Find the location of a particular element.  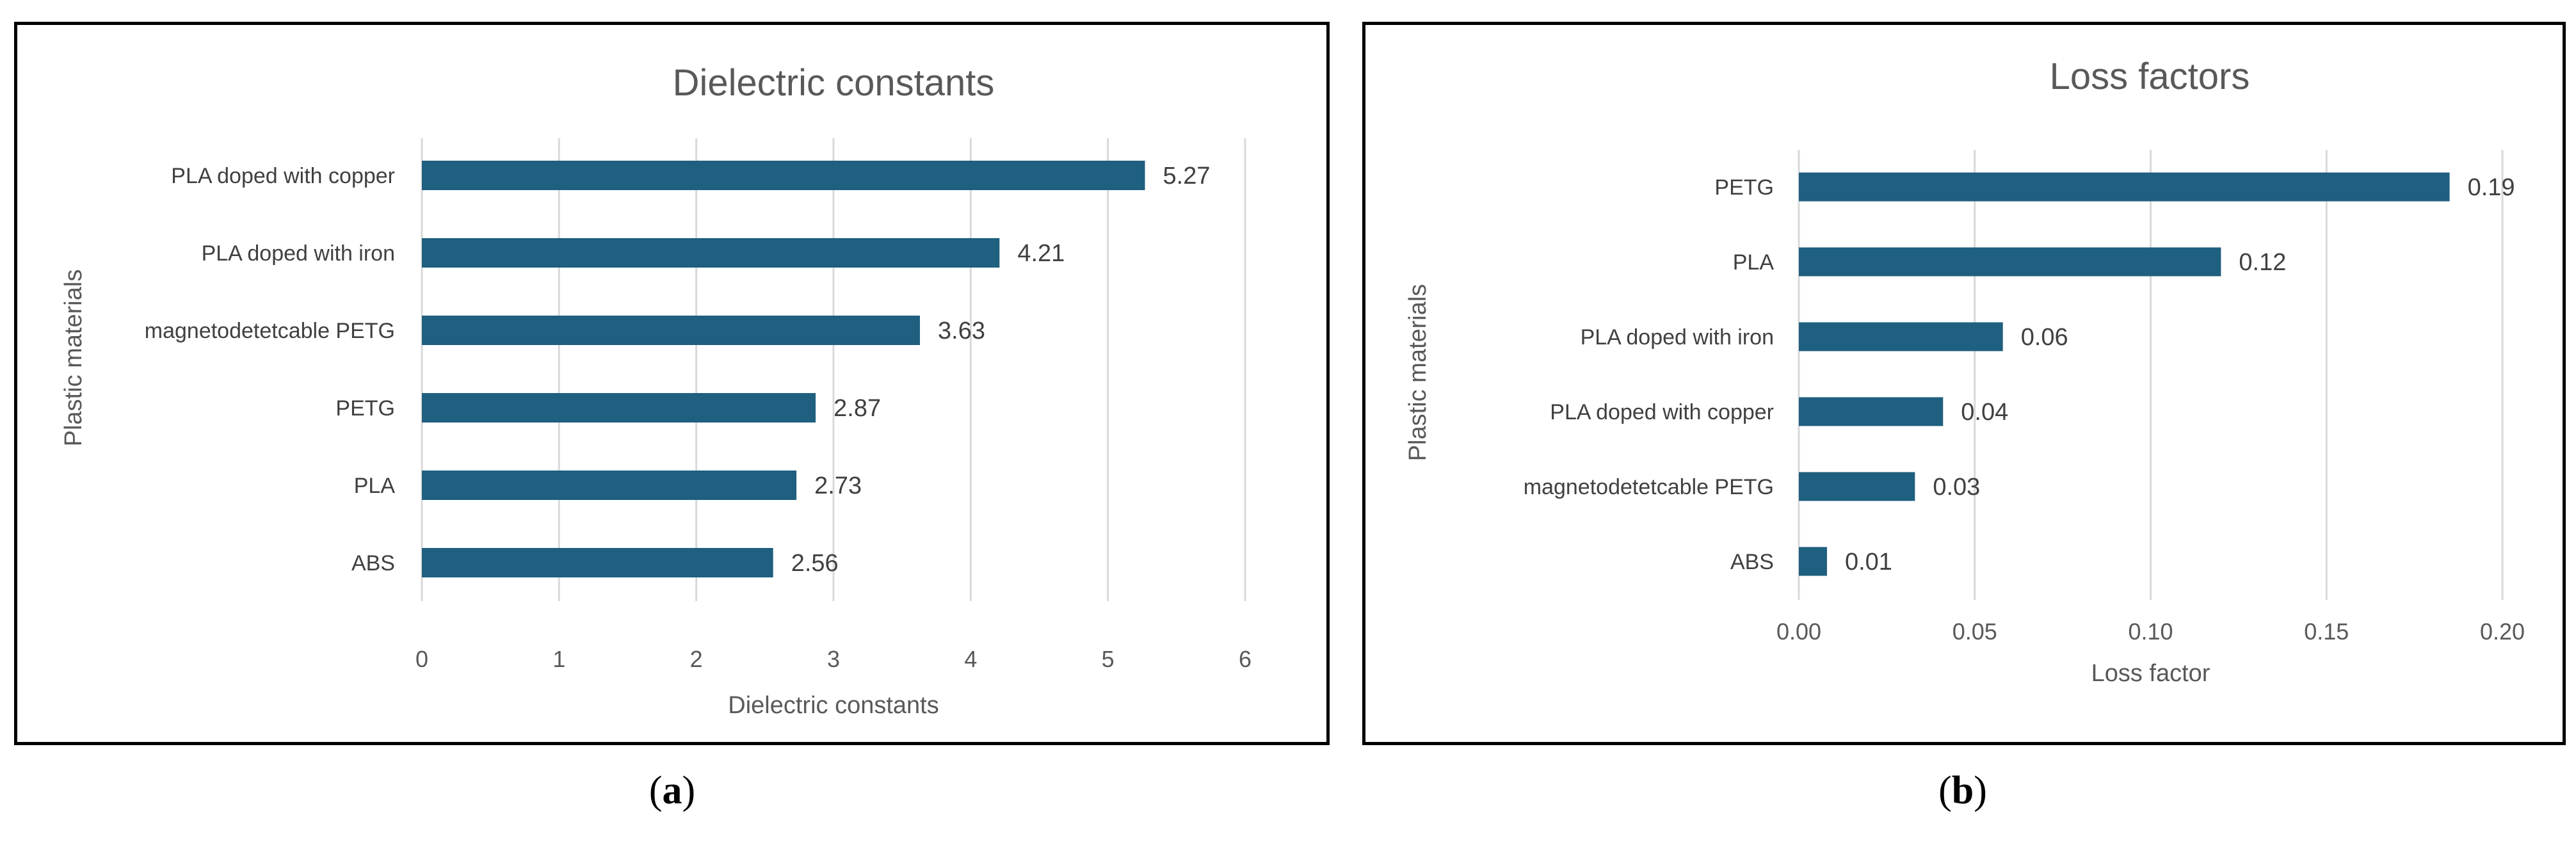

loss-value-label: 0.04 is located at coordinates (1984, 412).